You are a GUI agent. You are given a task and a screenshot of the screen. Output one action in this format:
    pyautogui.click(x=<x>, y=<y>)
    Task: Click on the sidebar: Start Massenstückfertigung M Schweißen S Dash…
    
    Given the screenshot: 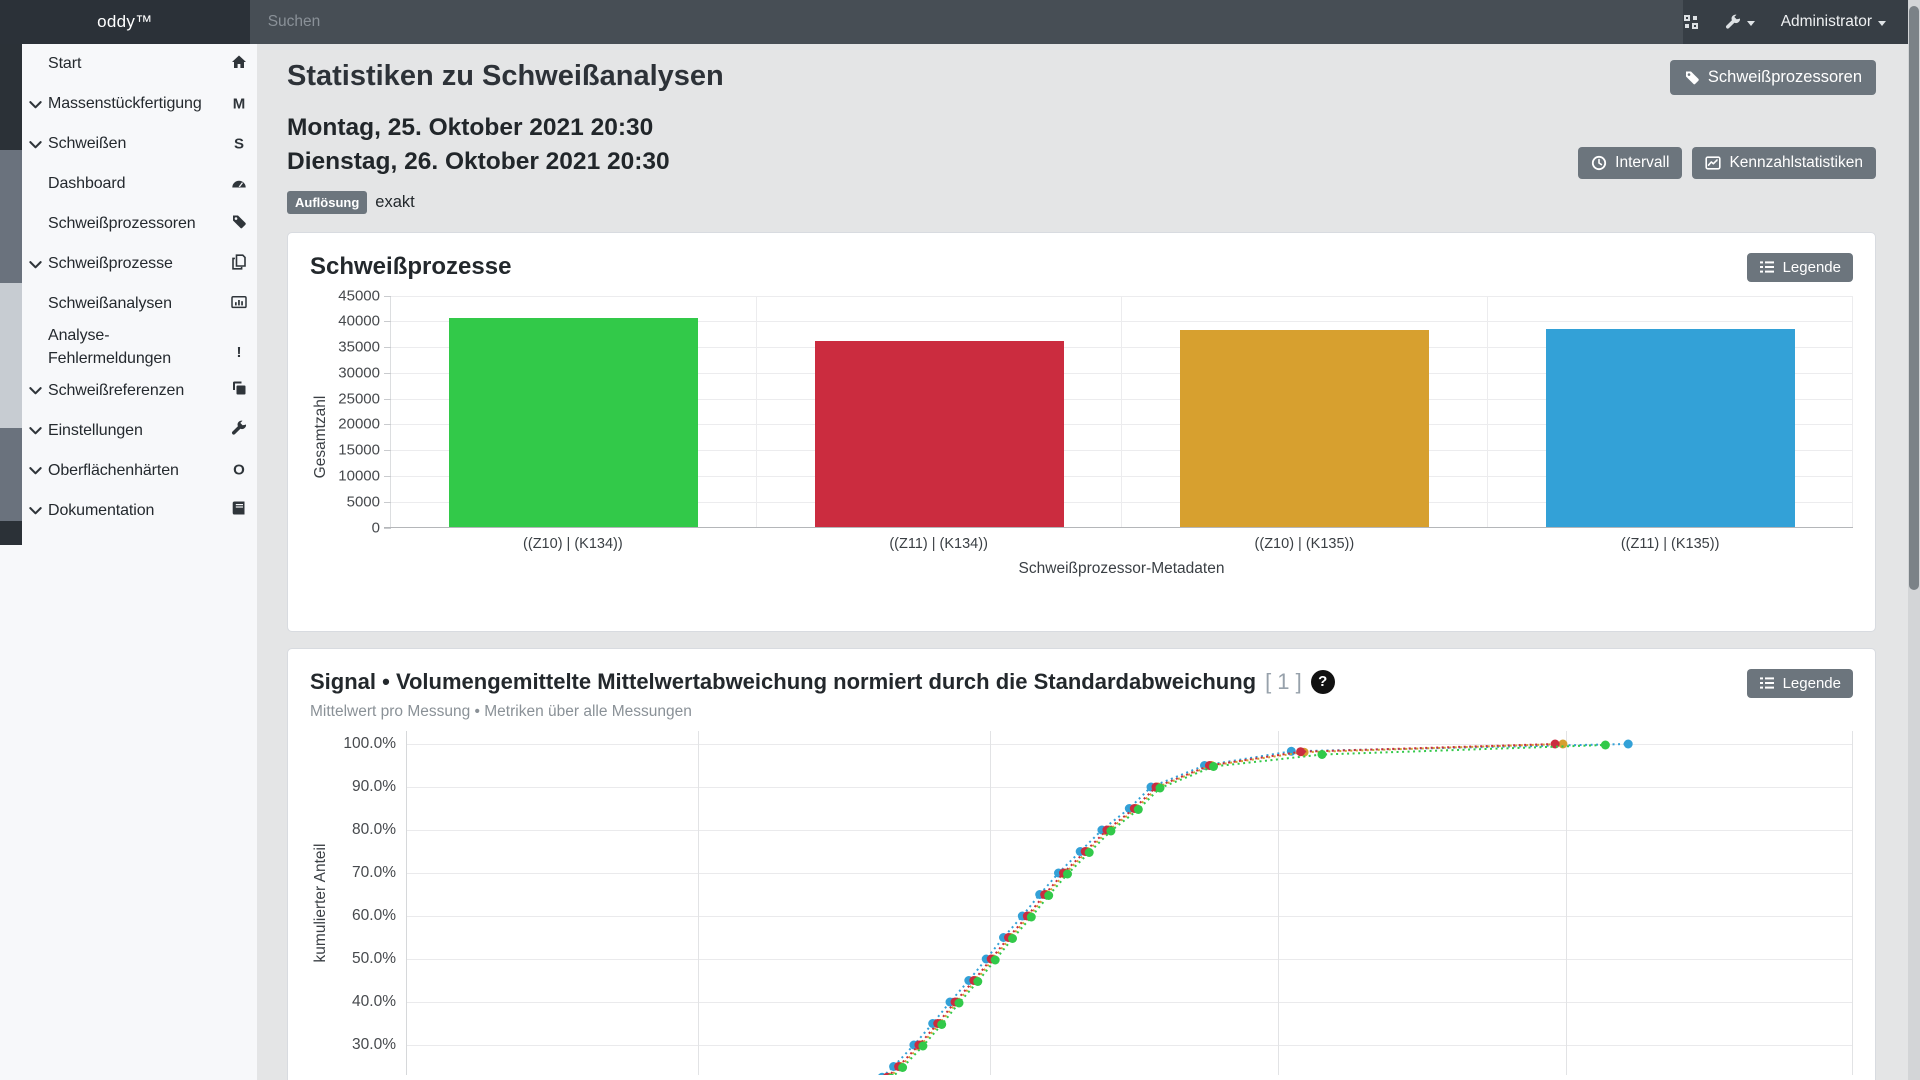 What is the action you would take?
    pyautogui.click(x=128, y=562)
    